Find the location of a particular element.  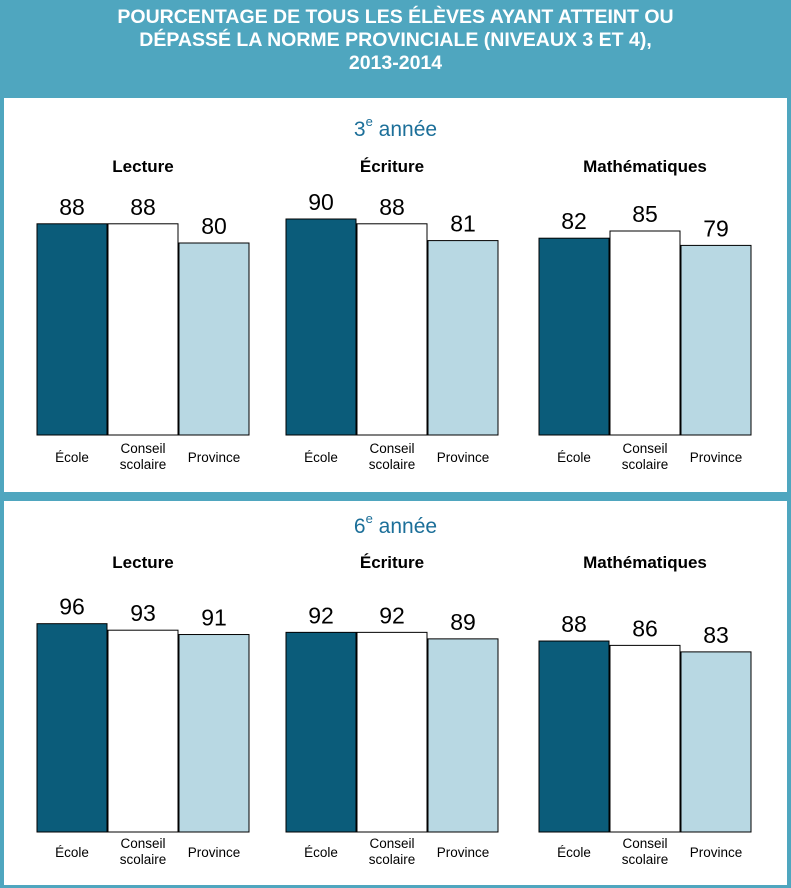

panel-divider is located at coordinates (395, 496).